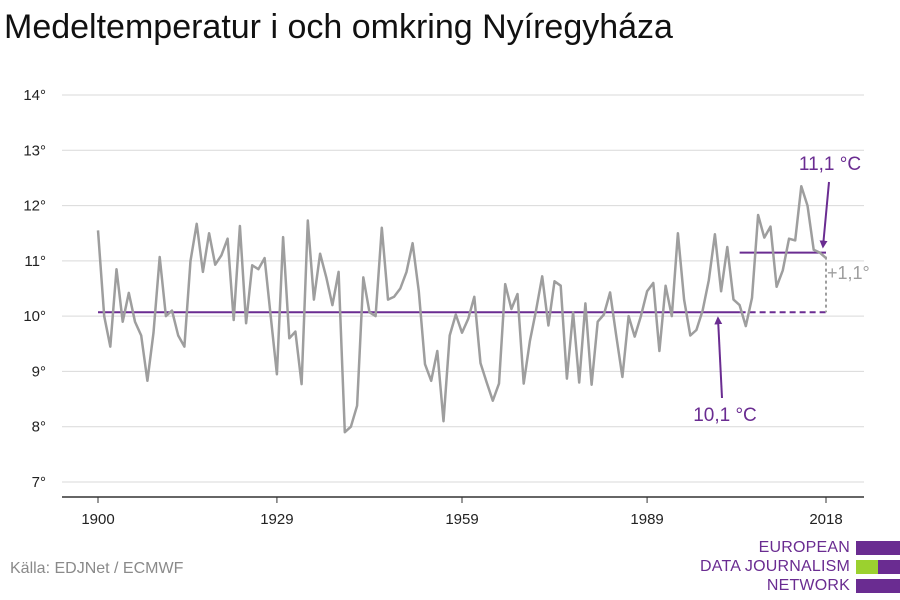 Image resolution: width=900 pixels, height=600 pixels. I want to click on reference-average-label: 10,1 °C, so click(725, 415).